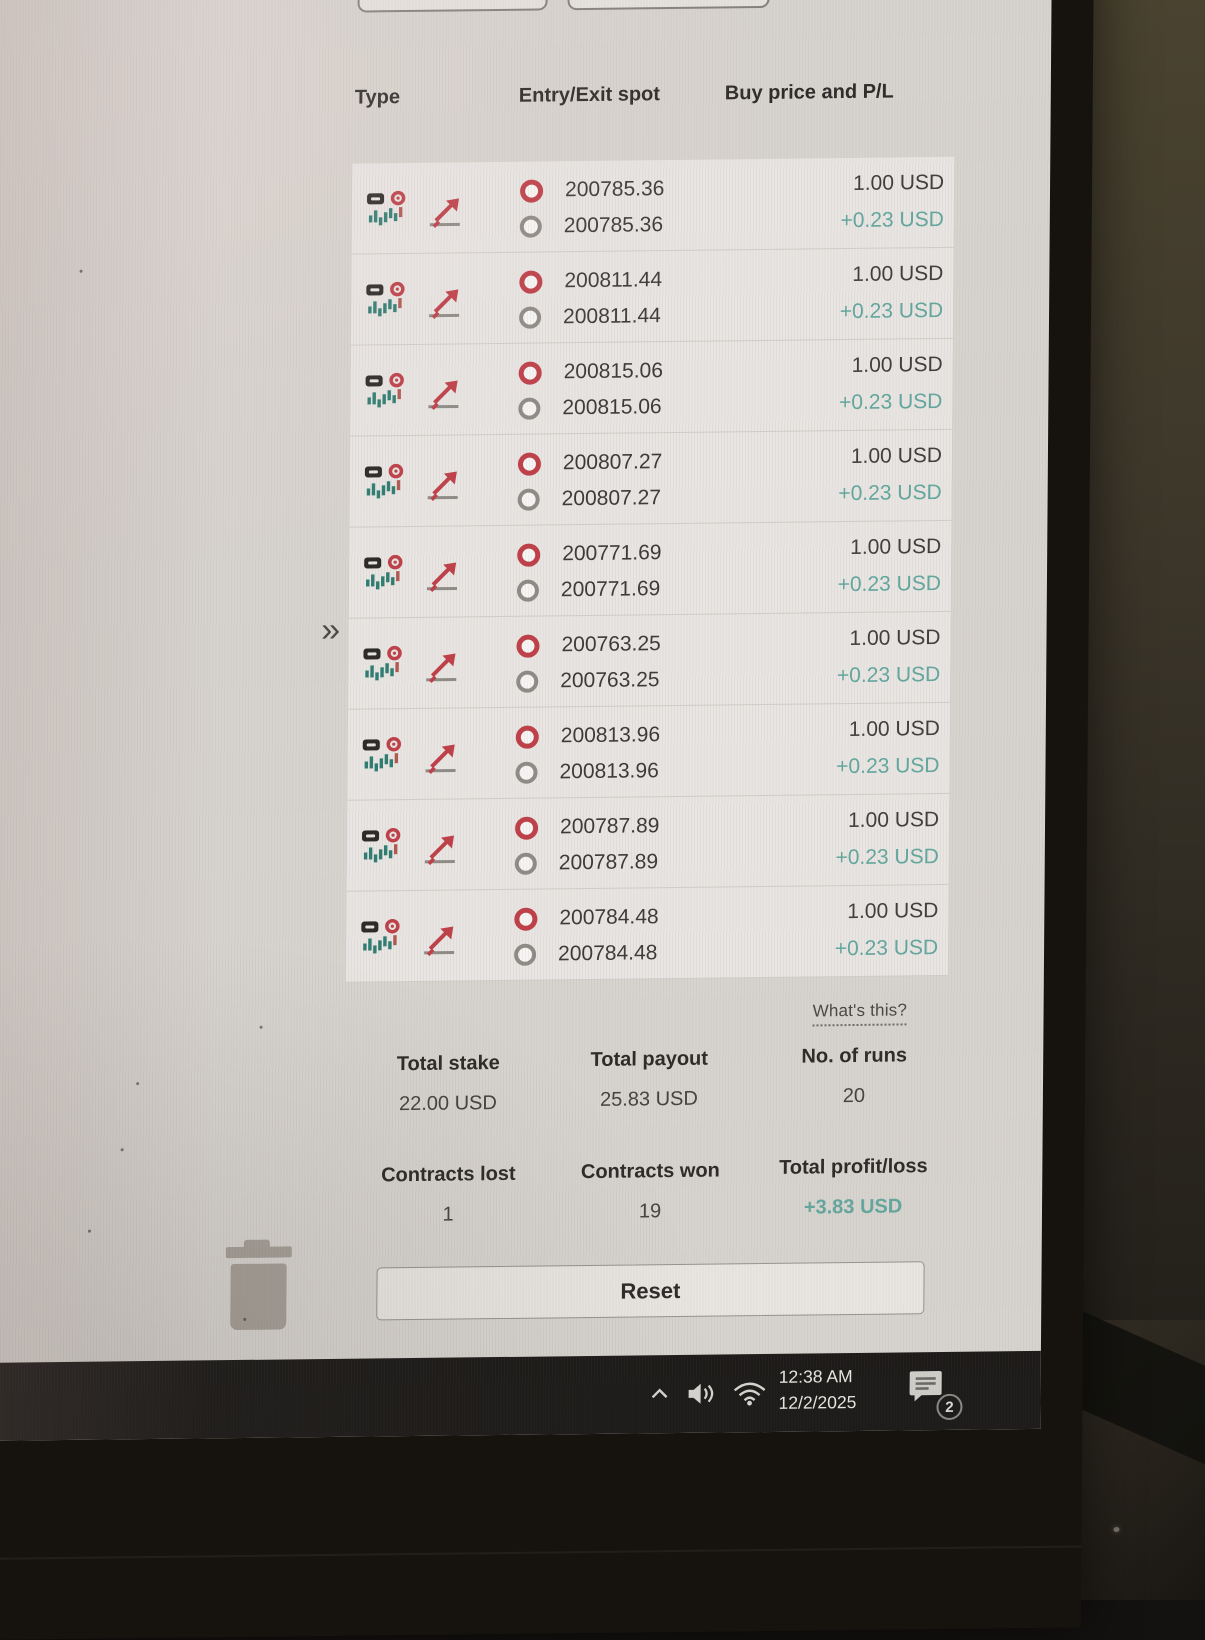 Image resolution: width=1205 pixels, height=1640 pixels. What do you see at coordinates (647, 934) in the screenshot?
I see `transaction-row: 200784.48 200784.48 1.00 USD +0.23 USD` at bounding box center [647, 934].